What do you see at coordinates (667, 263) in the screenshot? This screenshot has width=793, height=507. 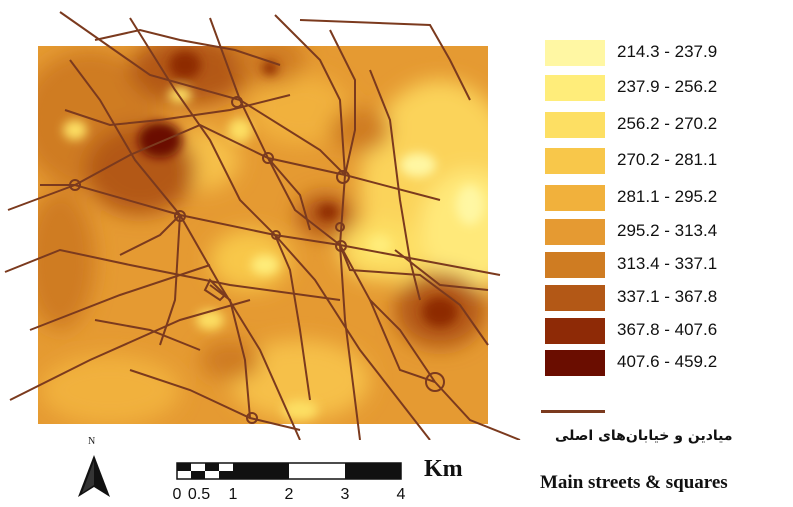 I see `legend-range-label: 313.4 - 337.1` at bounding box center [667, 263].